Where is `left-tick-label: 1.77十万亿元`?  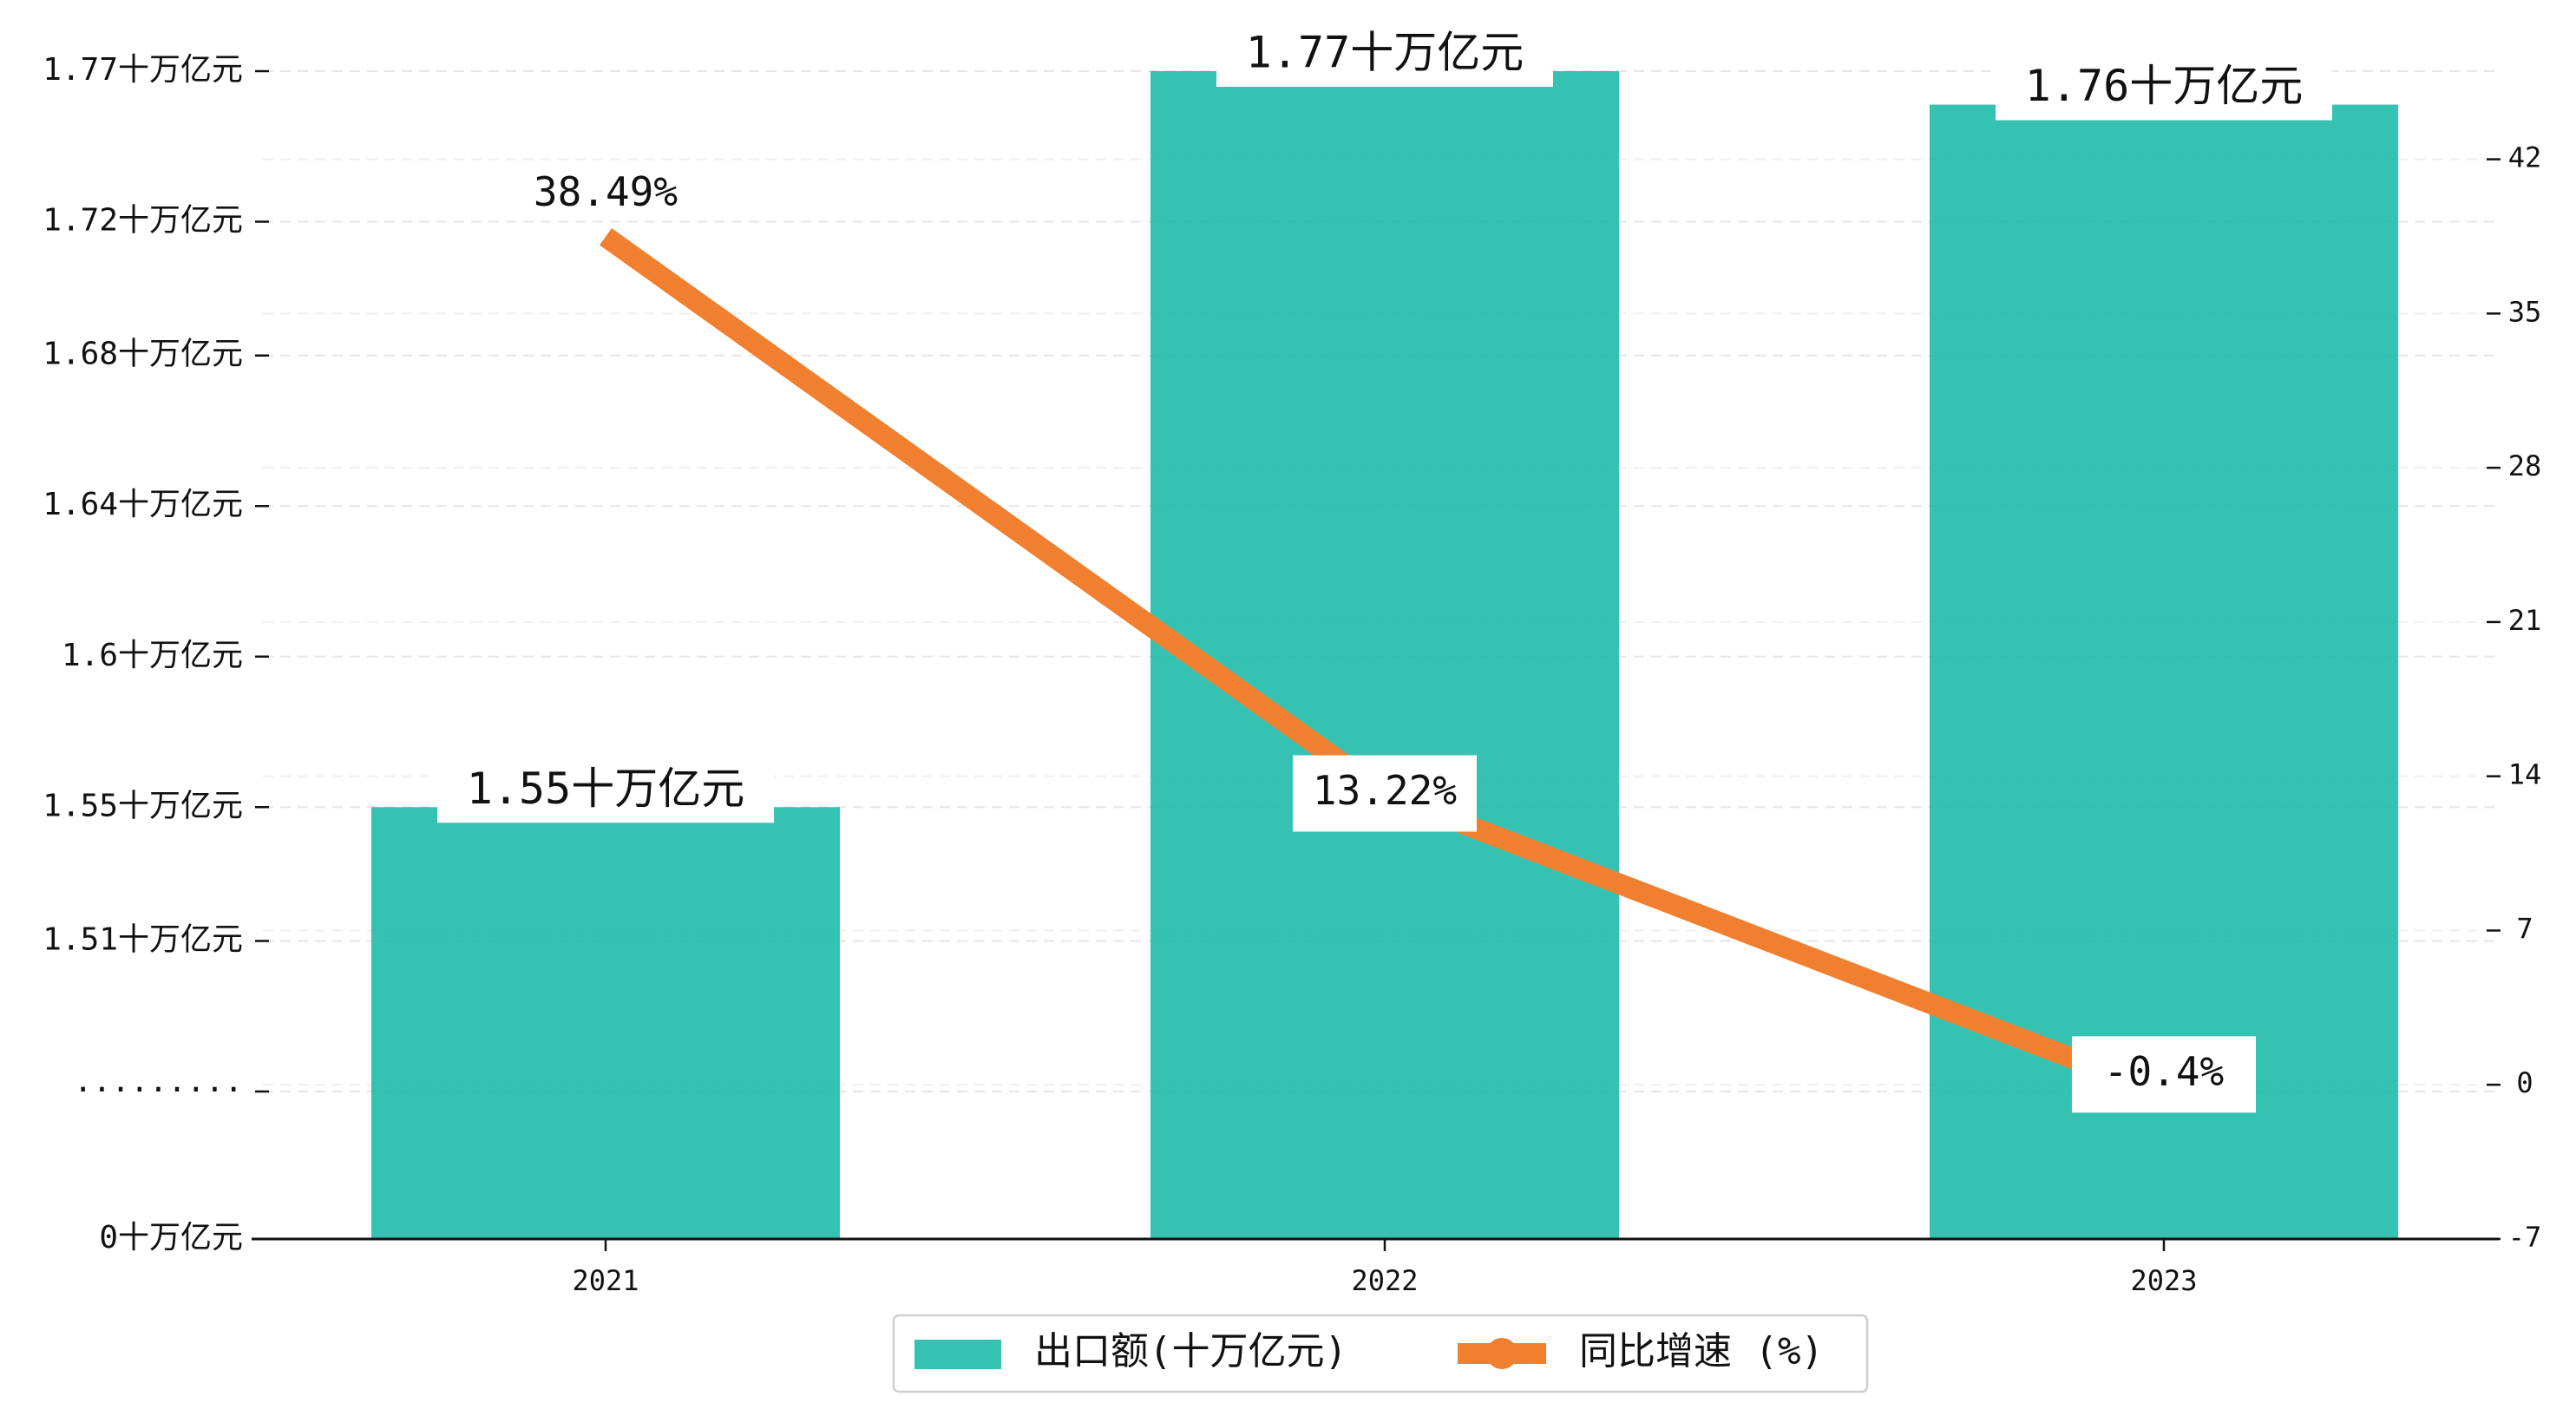
left-tick-label: 1.77十万亿元 is located at coordinates (143, 70).